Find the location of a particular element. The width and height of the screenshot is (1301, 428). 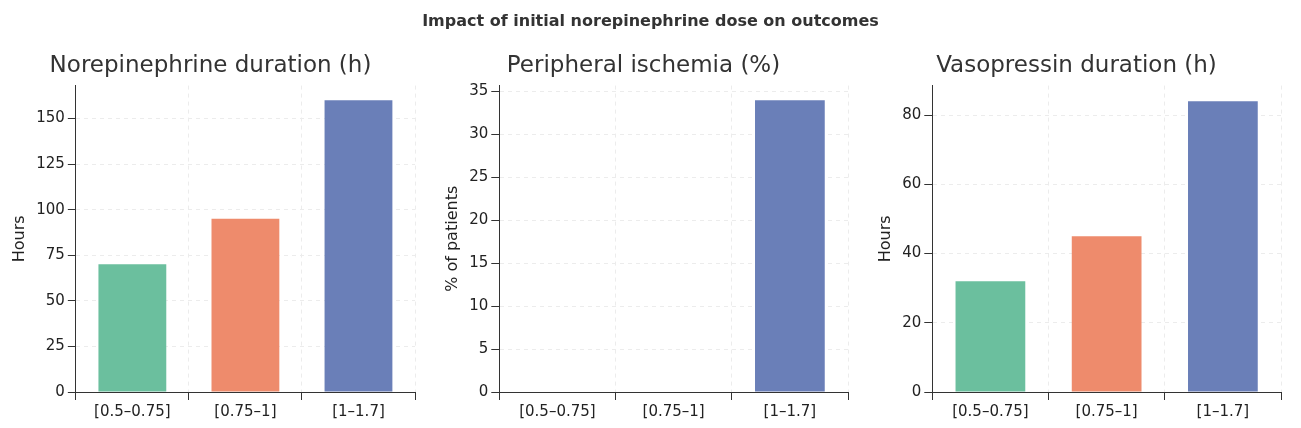

y-tick-label: 60 is located at coordinates (912, 183).